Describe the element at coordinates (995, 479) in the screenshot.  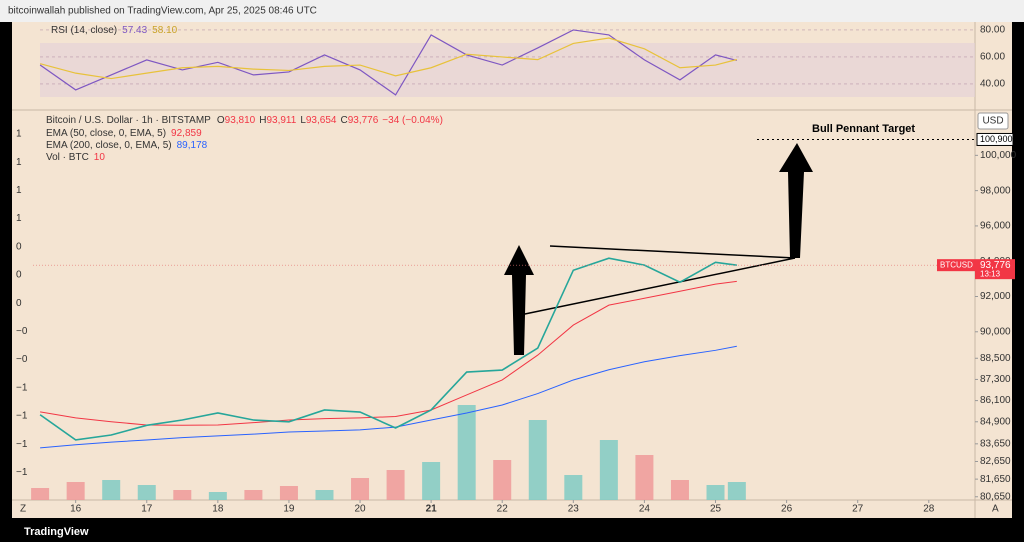
I see `y-tick-label: 81,650` at that location.